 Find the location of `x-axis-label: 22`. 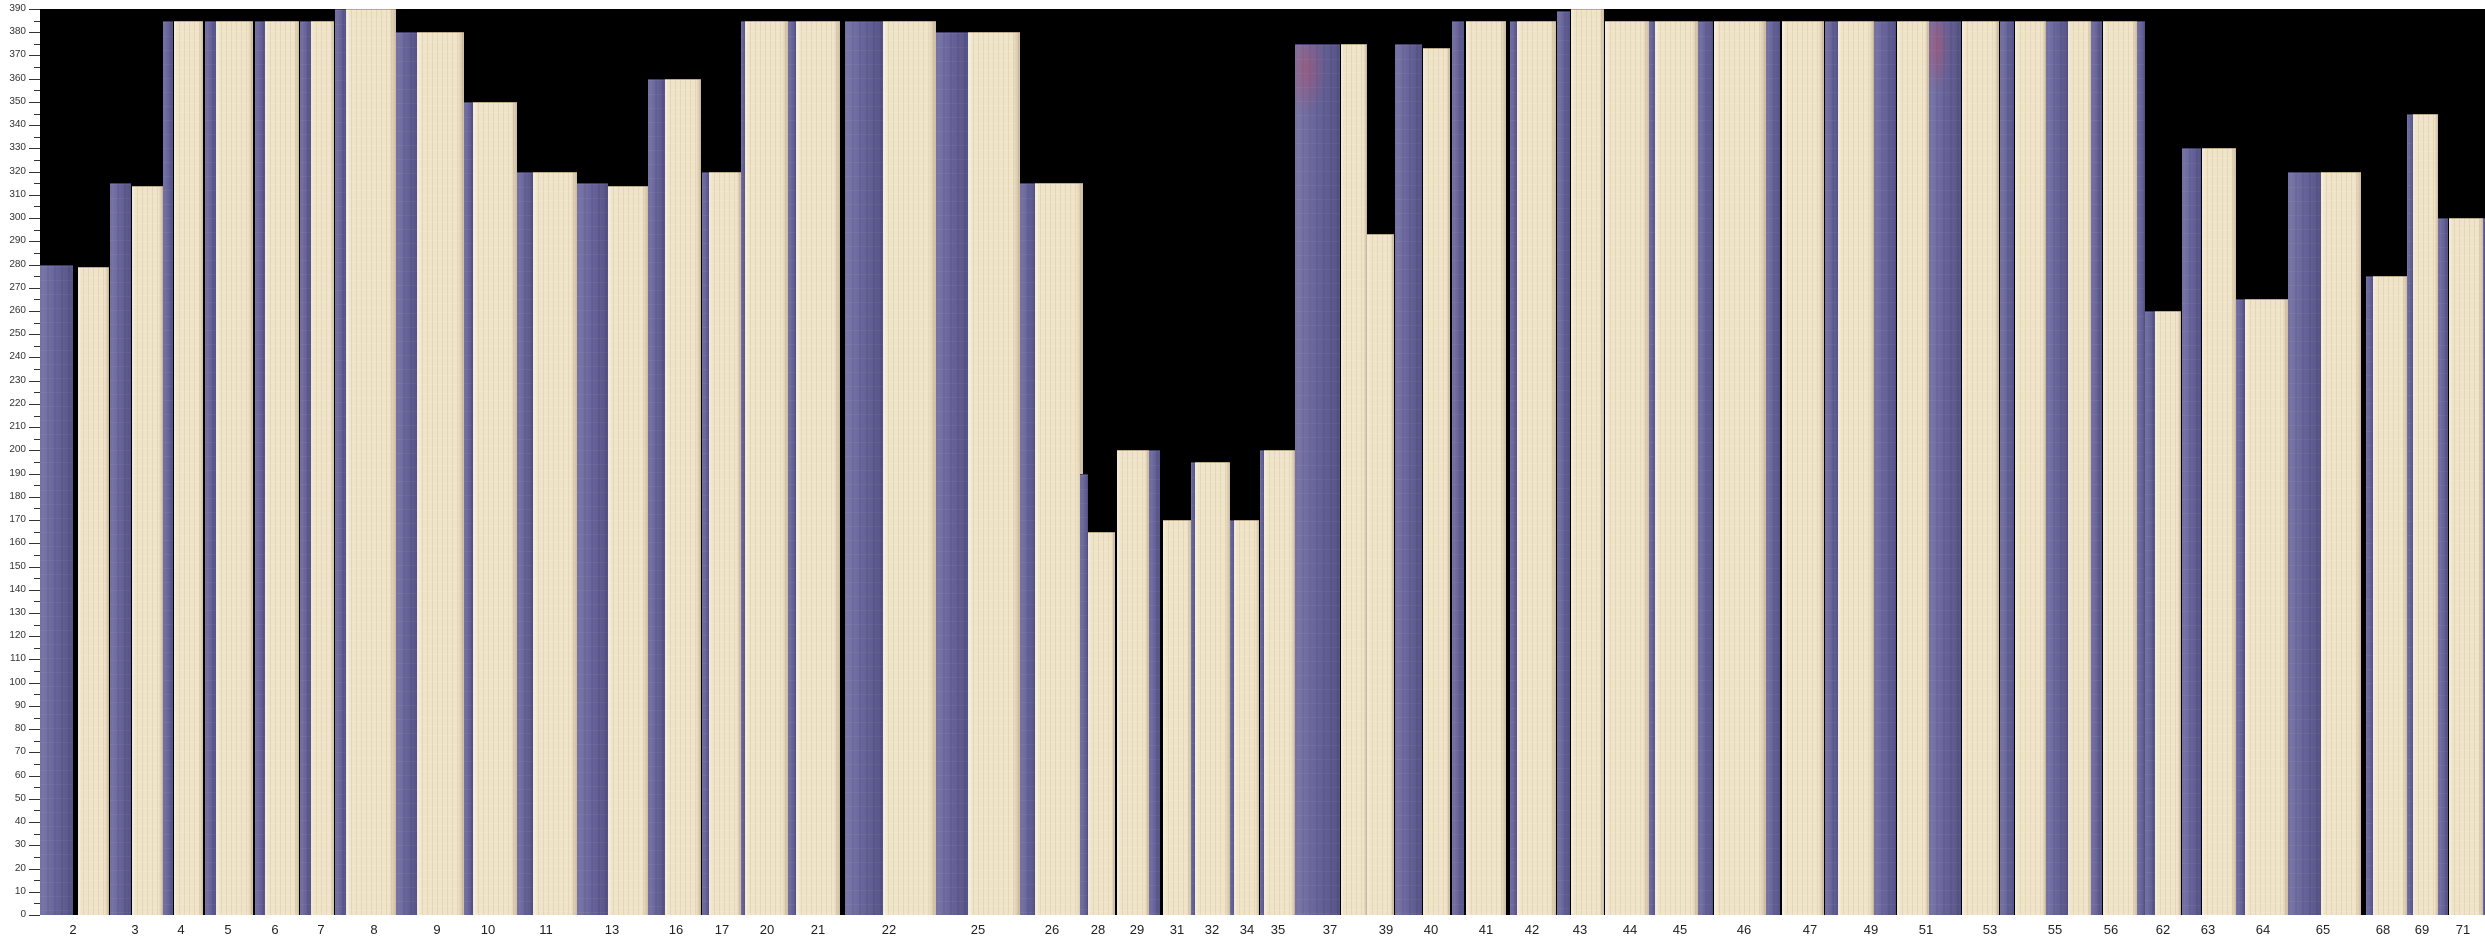

x-axis-label: 22 is located at coordinates (889, 929).